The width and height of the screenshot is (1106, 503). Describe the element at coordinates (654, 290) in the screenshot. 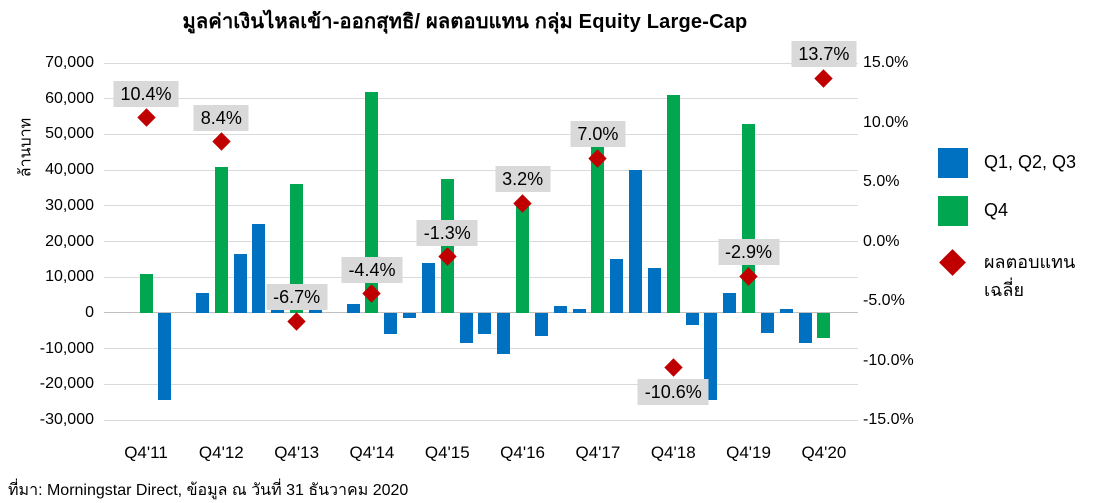

I see `bar-Q3'18` at that location.